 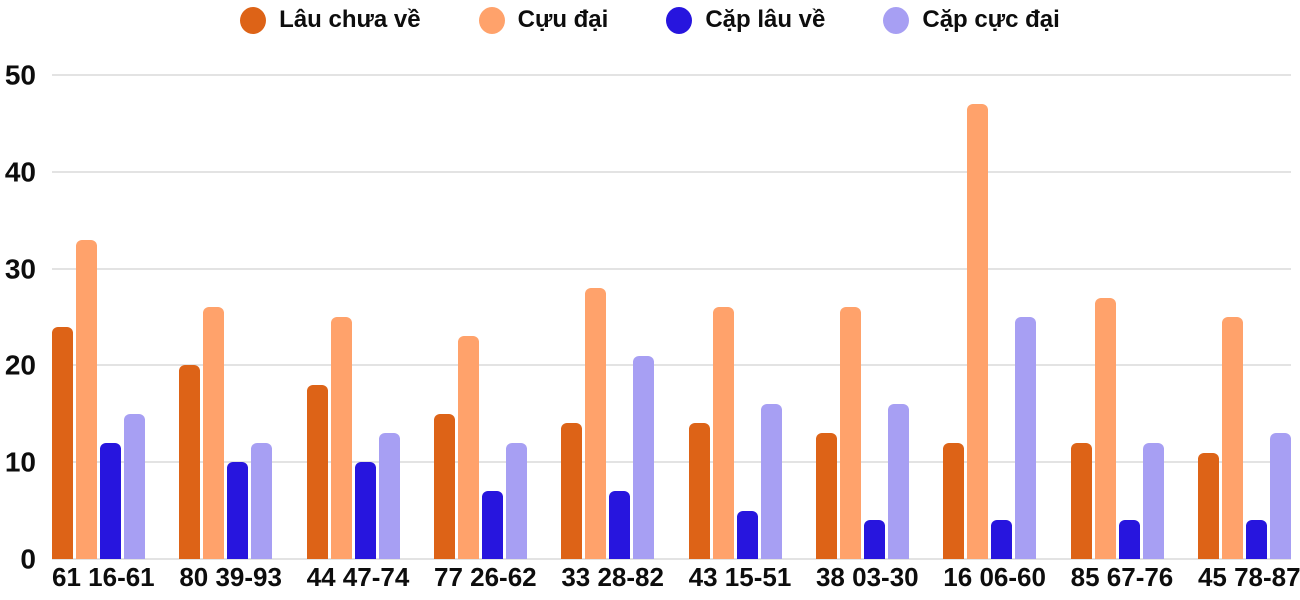 What do you see at coordinates (867, 577) in the screenshot?
I see `x-tick-label: 38 03-30` at bounding box center [867, 577].